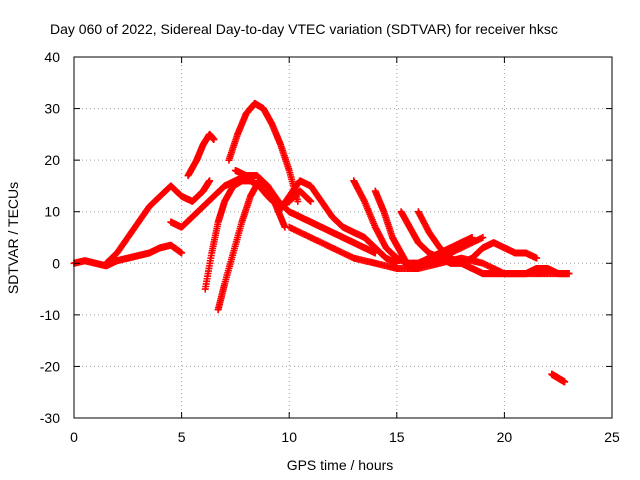 This screenshot has width=640, height=480. I want to click on series-sat-i, so click(337, 222).